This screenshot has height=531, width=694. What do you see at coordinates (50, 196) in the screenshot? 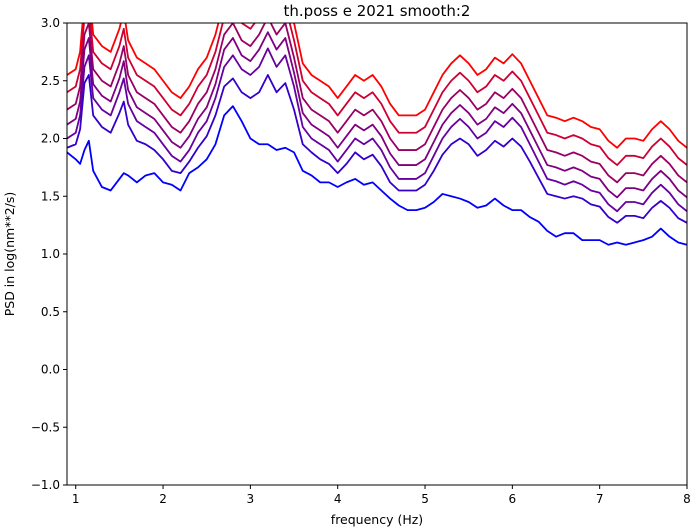
I see `y-tick-label: 1.5` at bounding box center [50, 196].